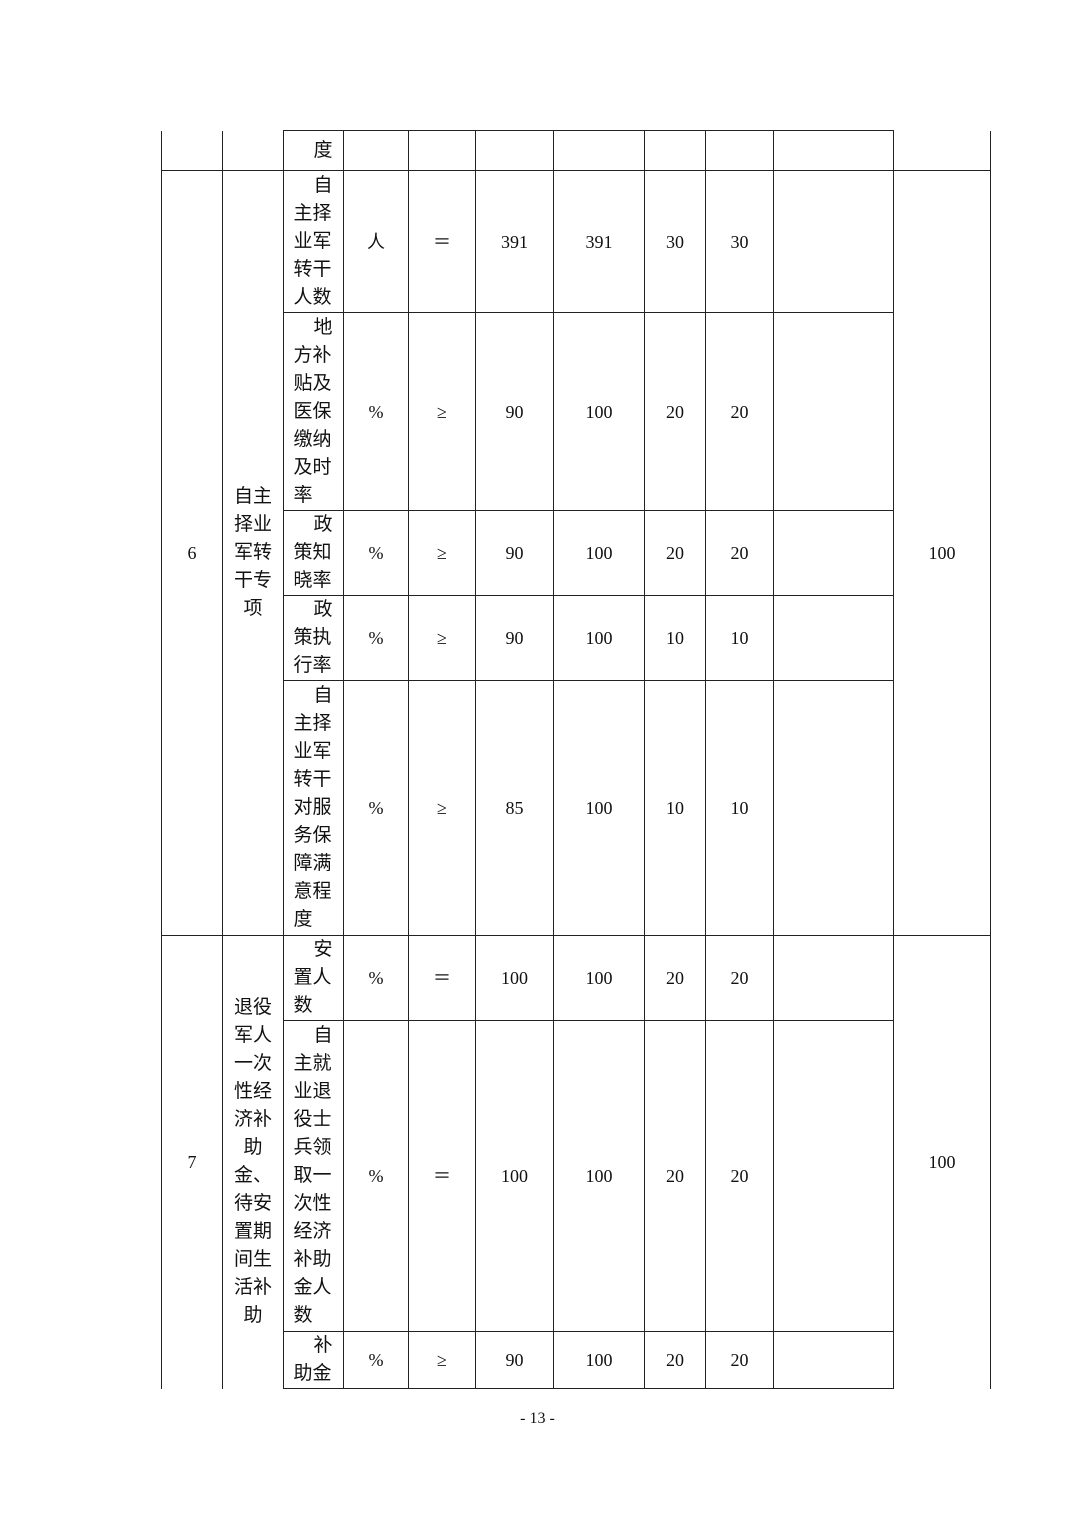  I want to click on table-row: 自主择业军转干对服务保障满意程度% ≥85 100 10 10, so click(576, 808).